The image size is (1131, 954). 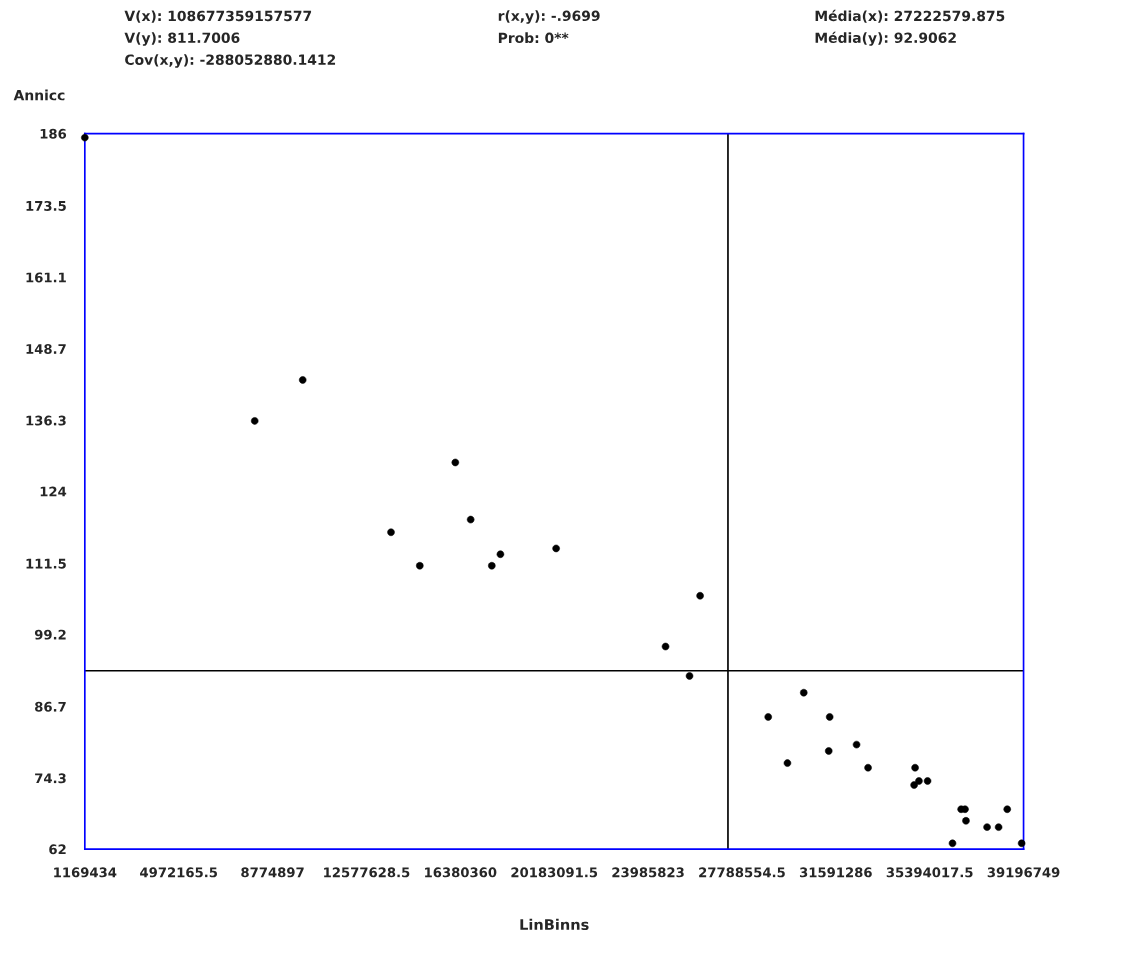 What do you see at coordinates (46, 420) in the screenshot?
I see `y-tick-label: 136.3` at bounding box center [46, 420].